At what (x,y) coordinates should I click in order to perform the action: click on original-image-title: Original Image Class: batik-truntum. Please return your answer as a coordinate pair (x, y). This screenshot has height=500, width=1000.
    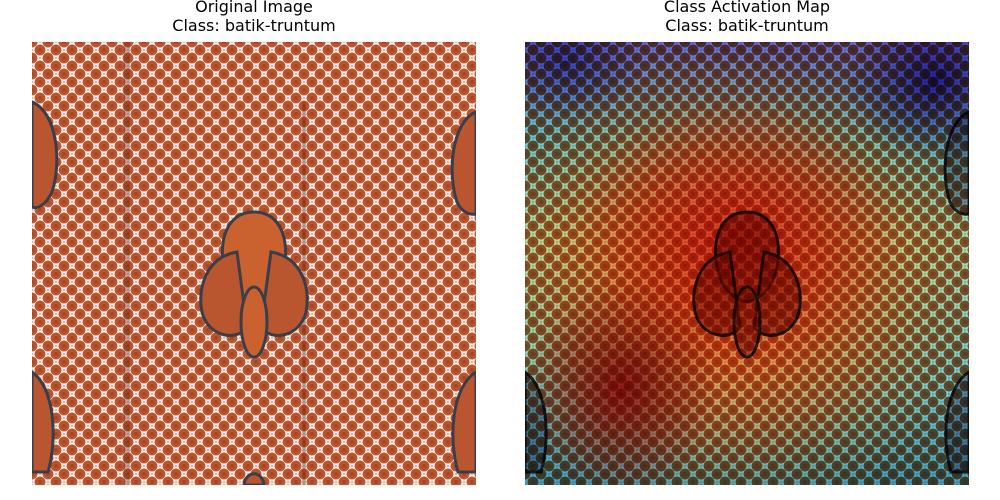
    Looking at the image, I should click on (254, 17).